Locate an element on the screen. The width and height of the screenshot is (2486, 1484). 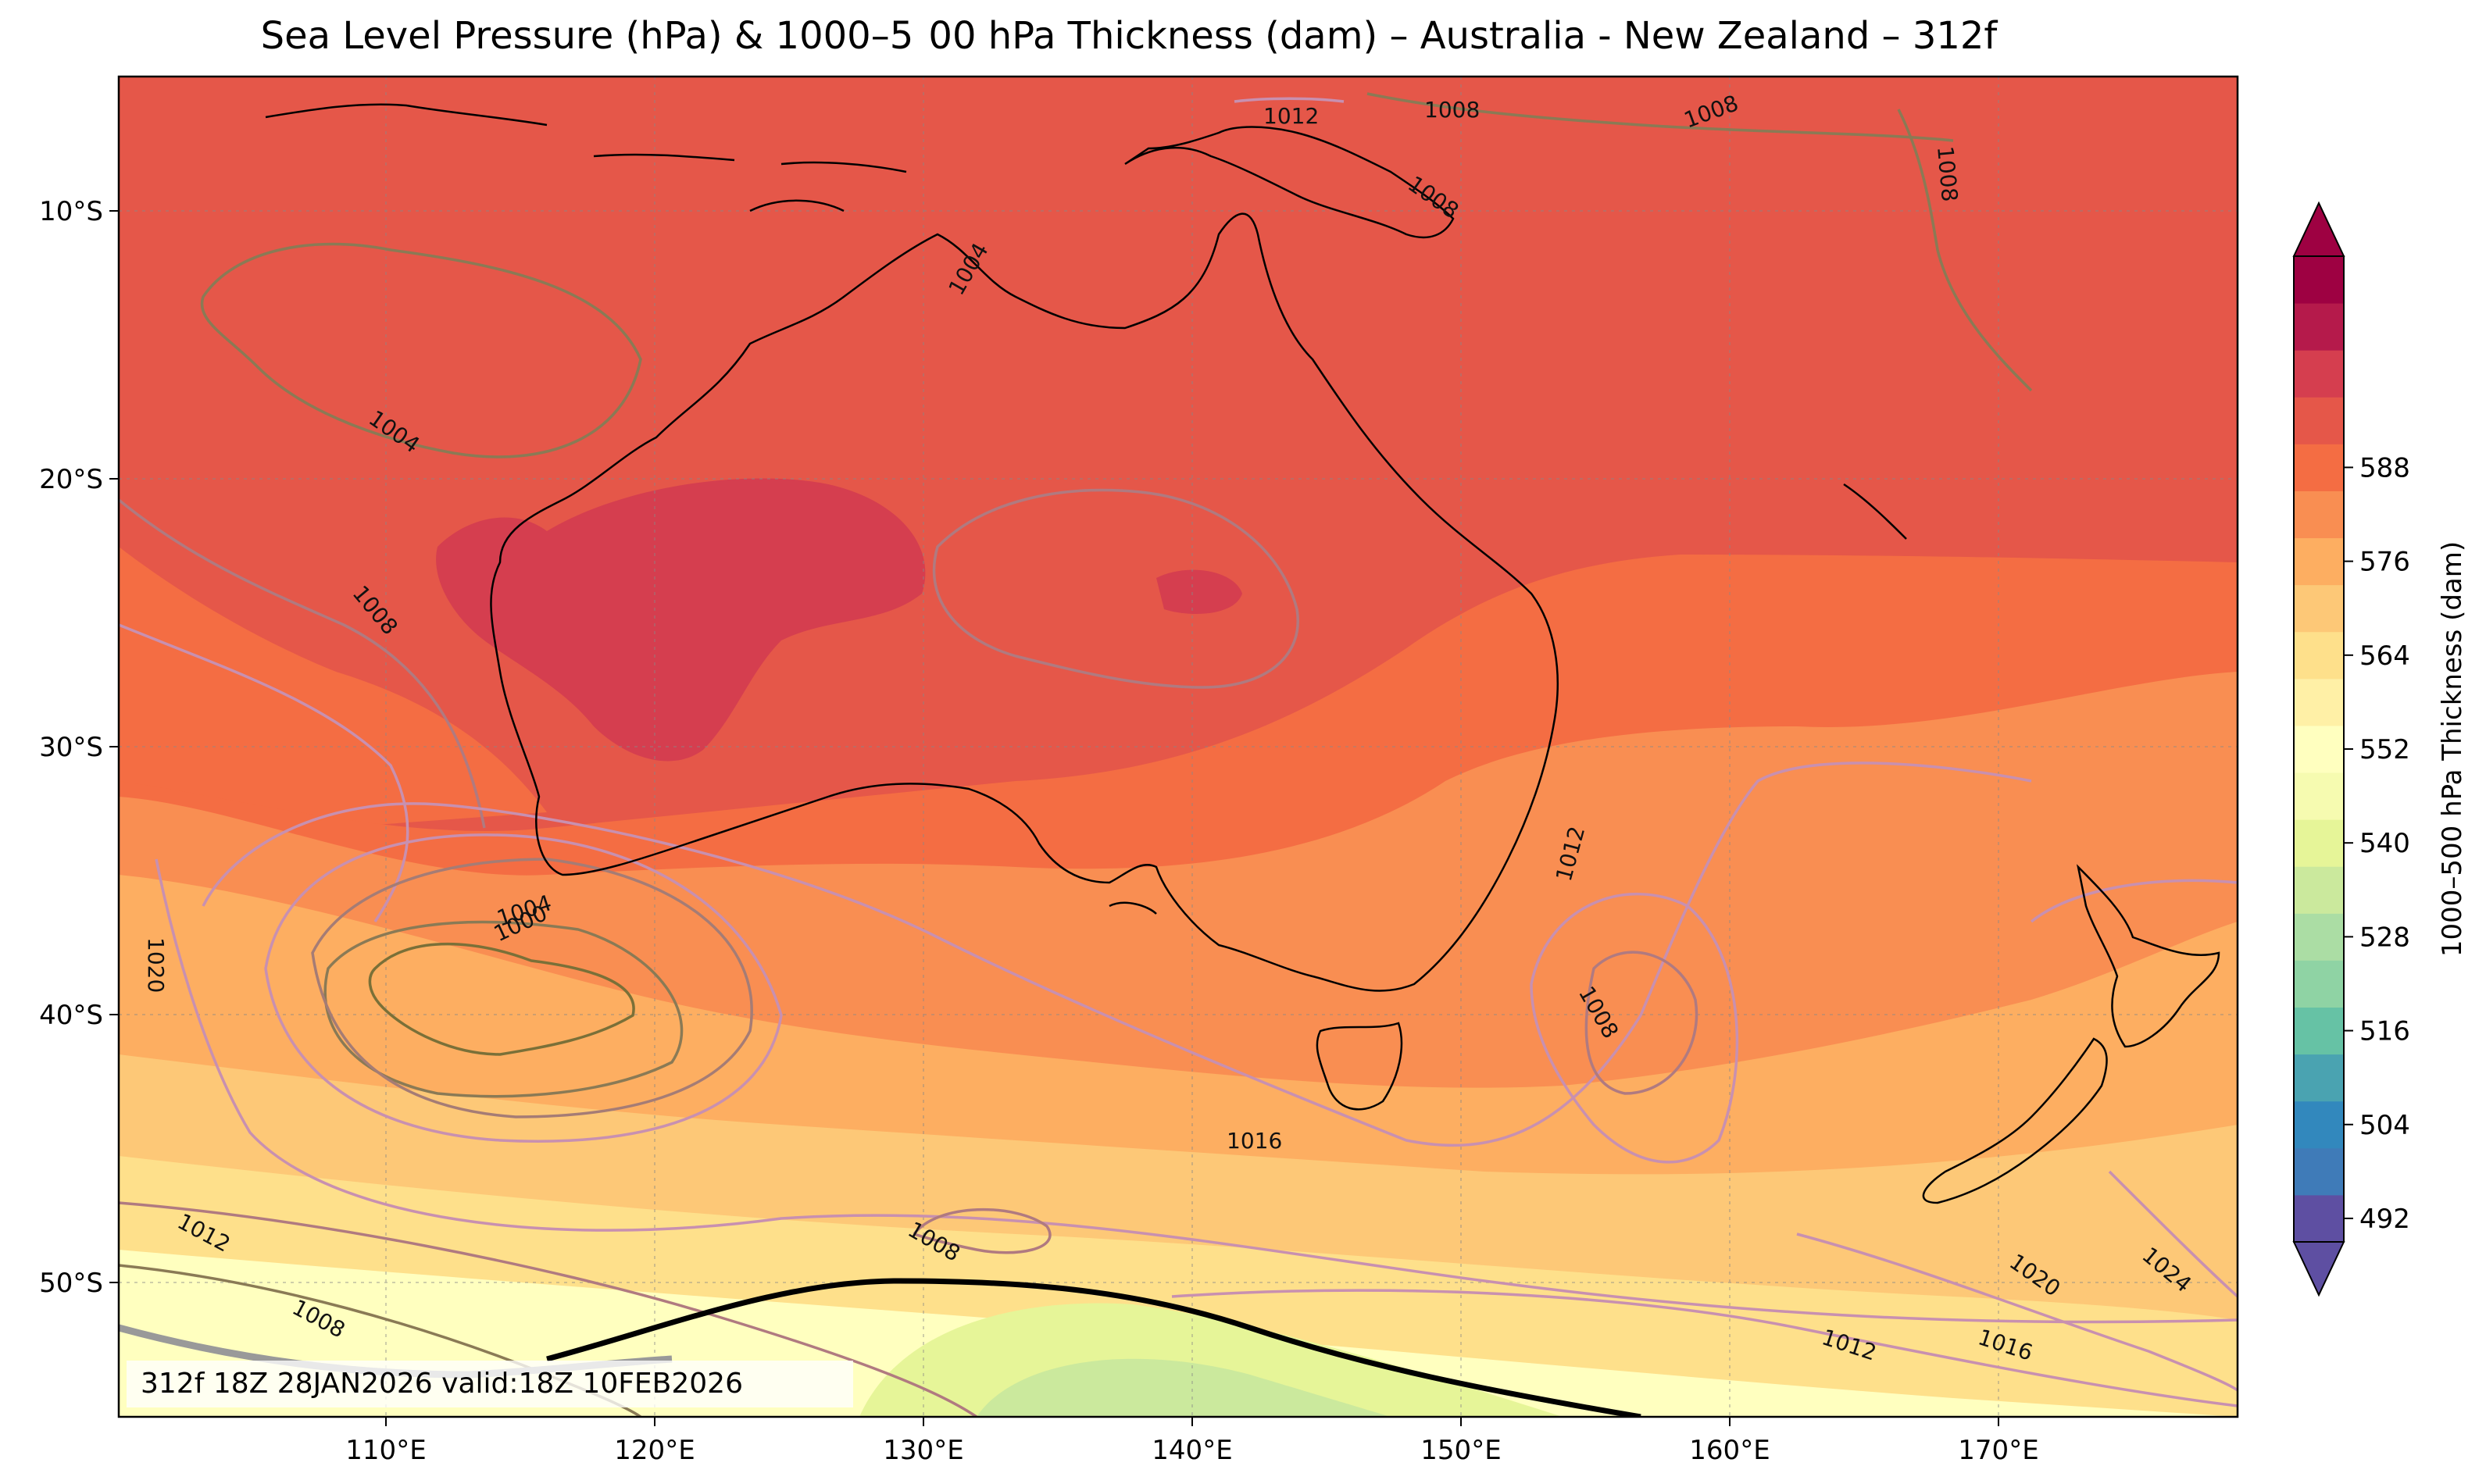
colorbar-tick-label: 528 is located at coordinates (2384, 937).